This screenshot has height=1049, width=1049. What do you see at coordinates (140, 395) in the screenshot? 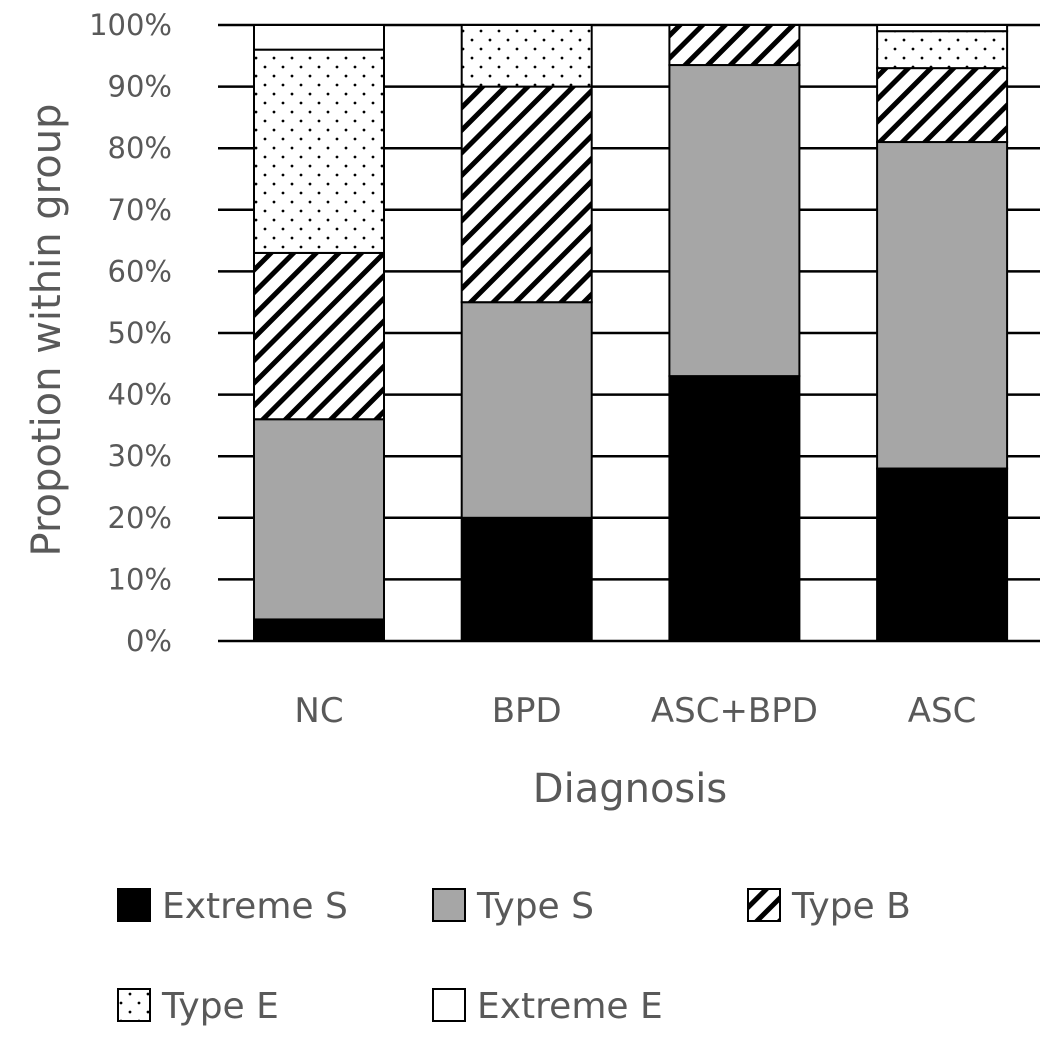
I see `y-tick-label: 40%` at bounding box center [140, 395].